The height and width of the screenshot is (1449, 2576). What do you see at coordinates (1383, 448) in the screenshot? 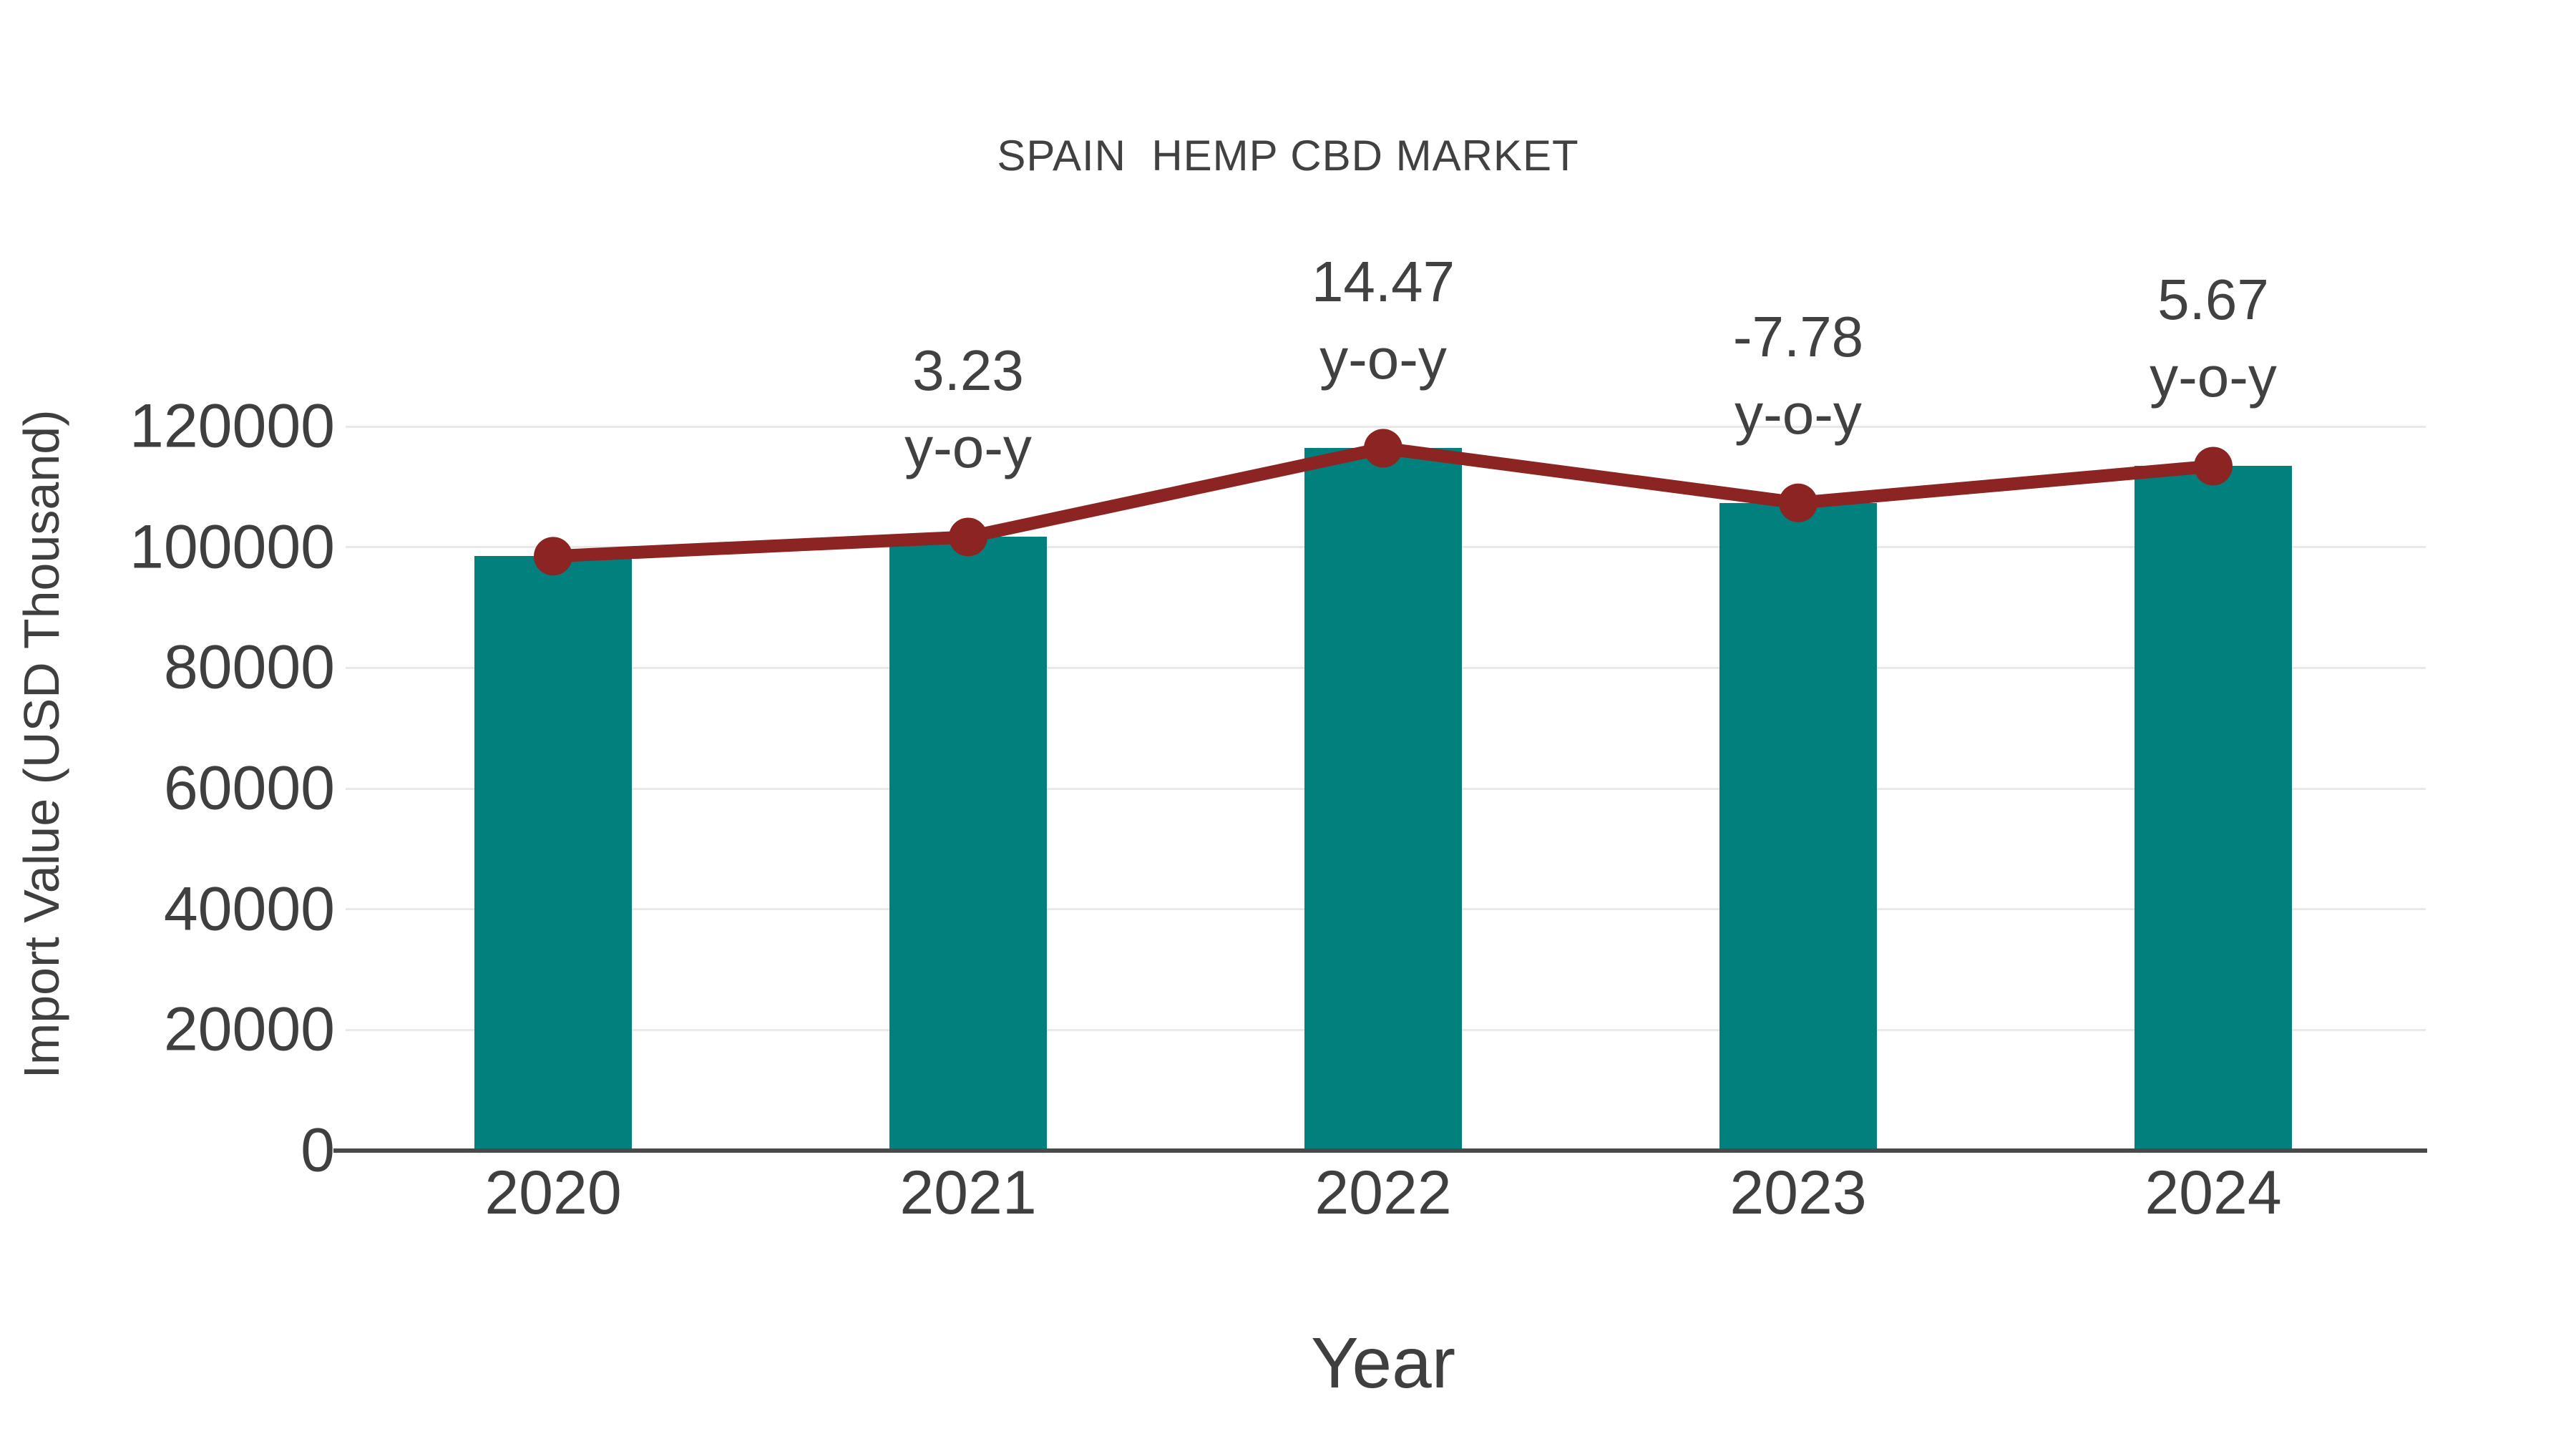
I see `marker-dot-2022` at bounding box center [1383, 448].